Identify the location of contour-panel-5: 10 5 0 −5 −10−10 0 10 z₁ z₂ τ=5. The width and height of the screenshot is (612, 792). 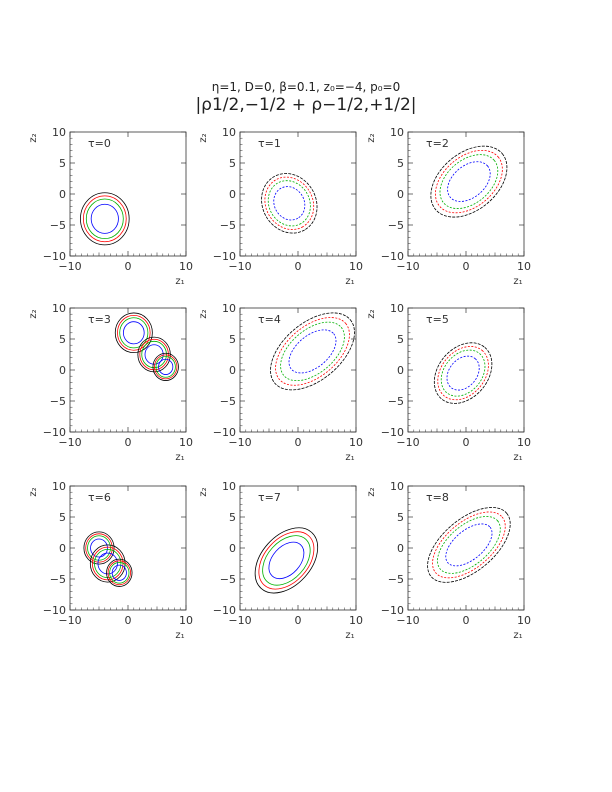
(448, 382).